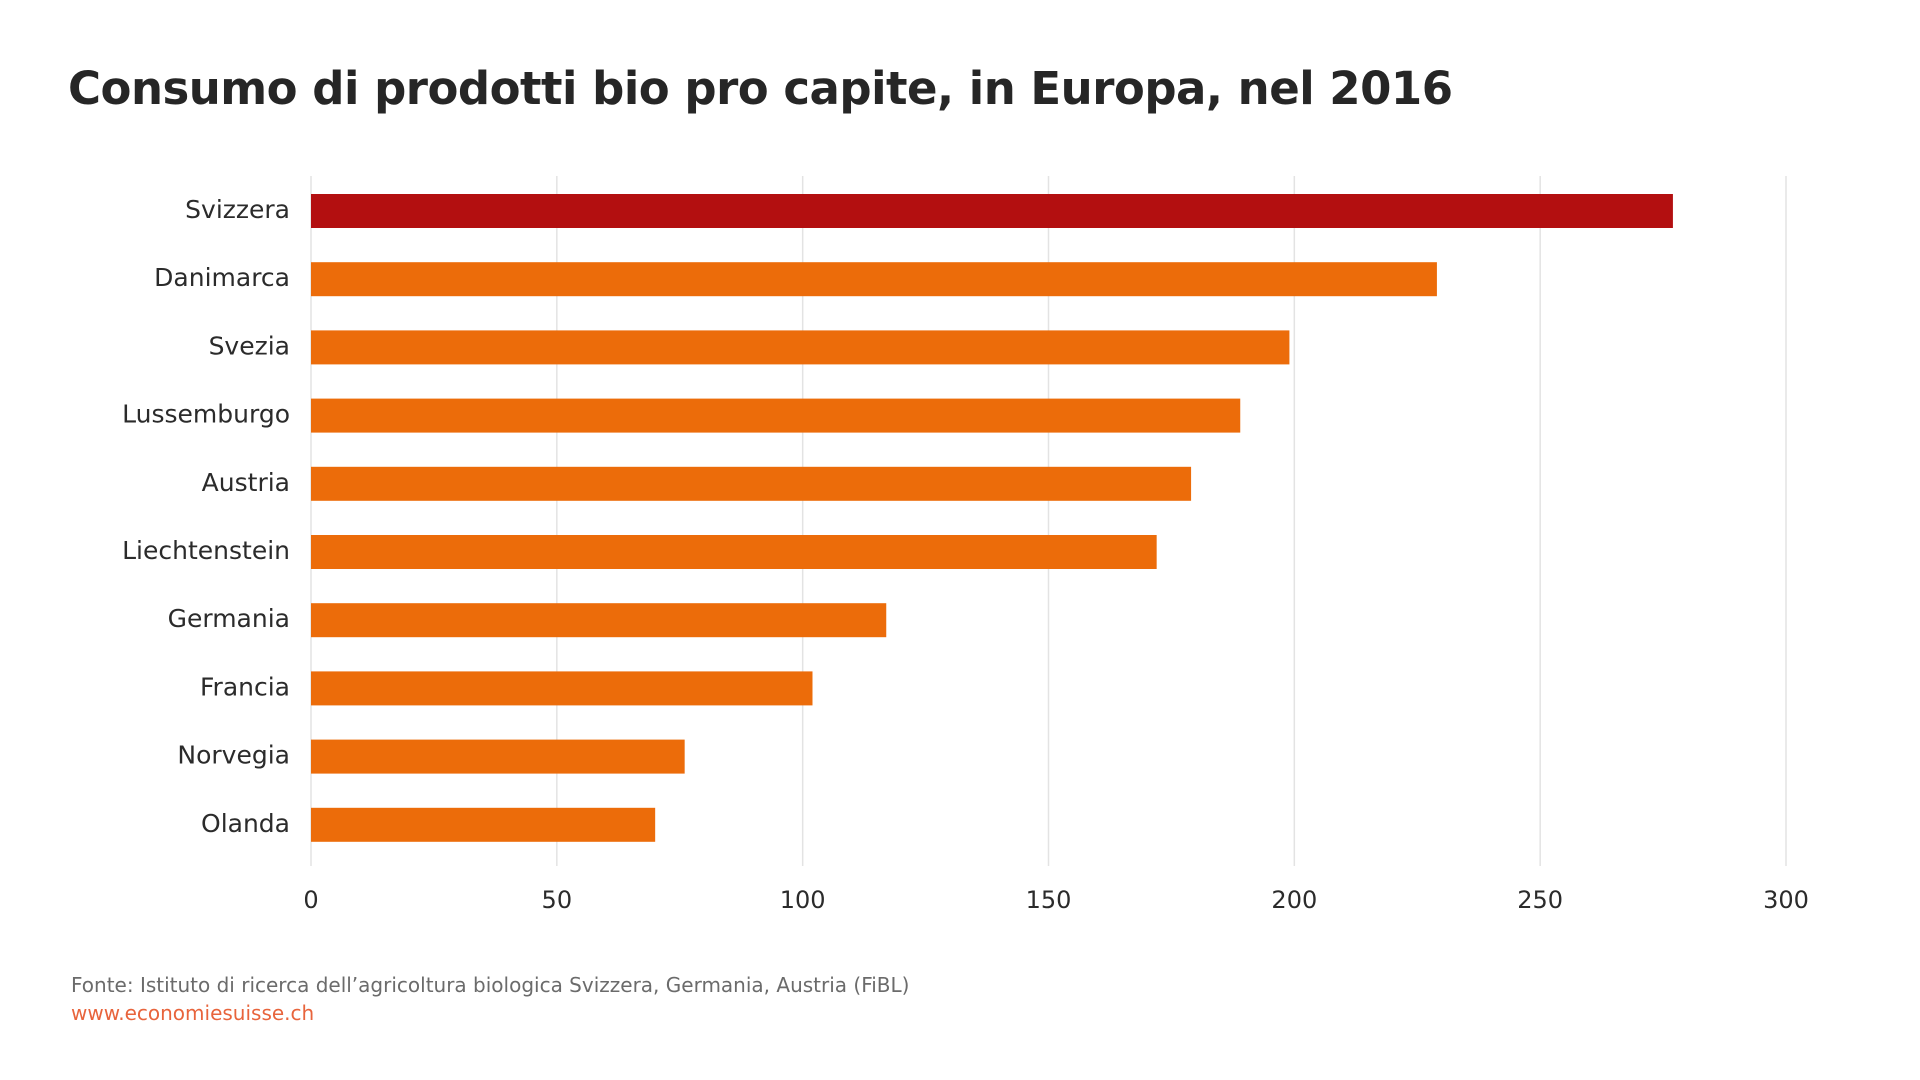 This screenshot has width=1920, height=1080. Describe the element at coordinates (229, 618) in the screenshot. I see `category-label: Germania` at that location.